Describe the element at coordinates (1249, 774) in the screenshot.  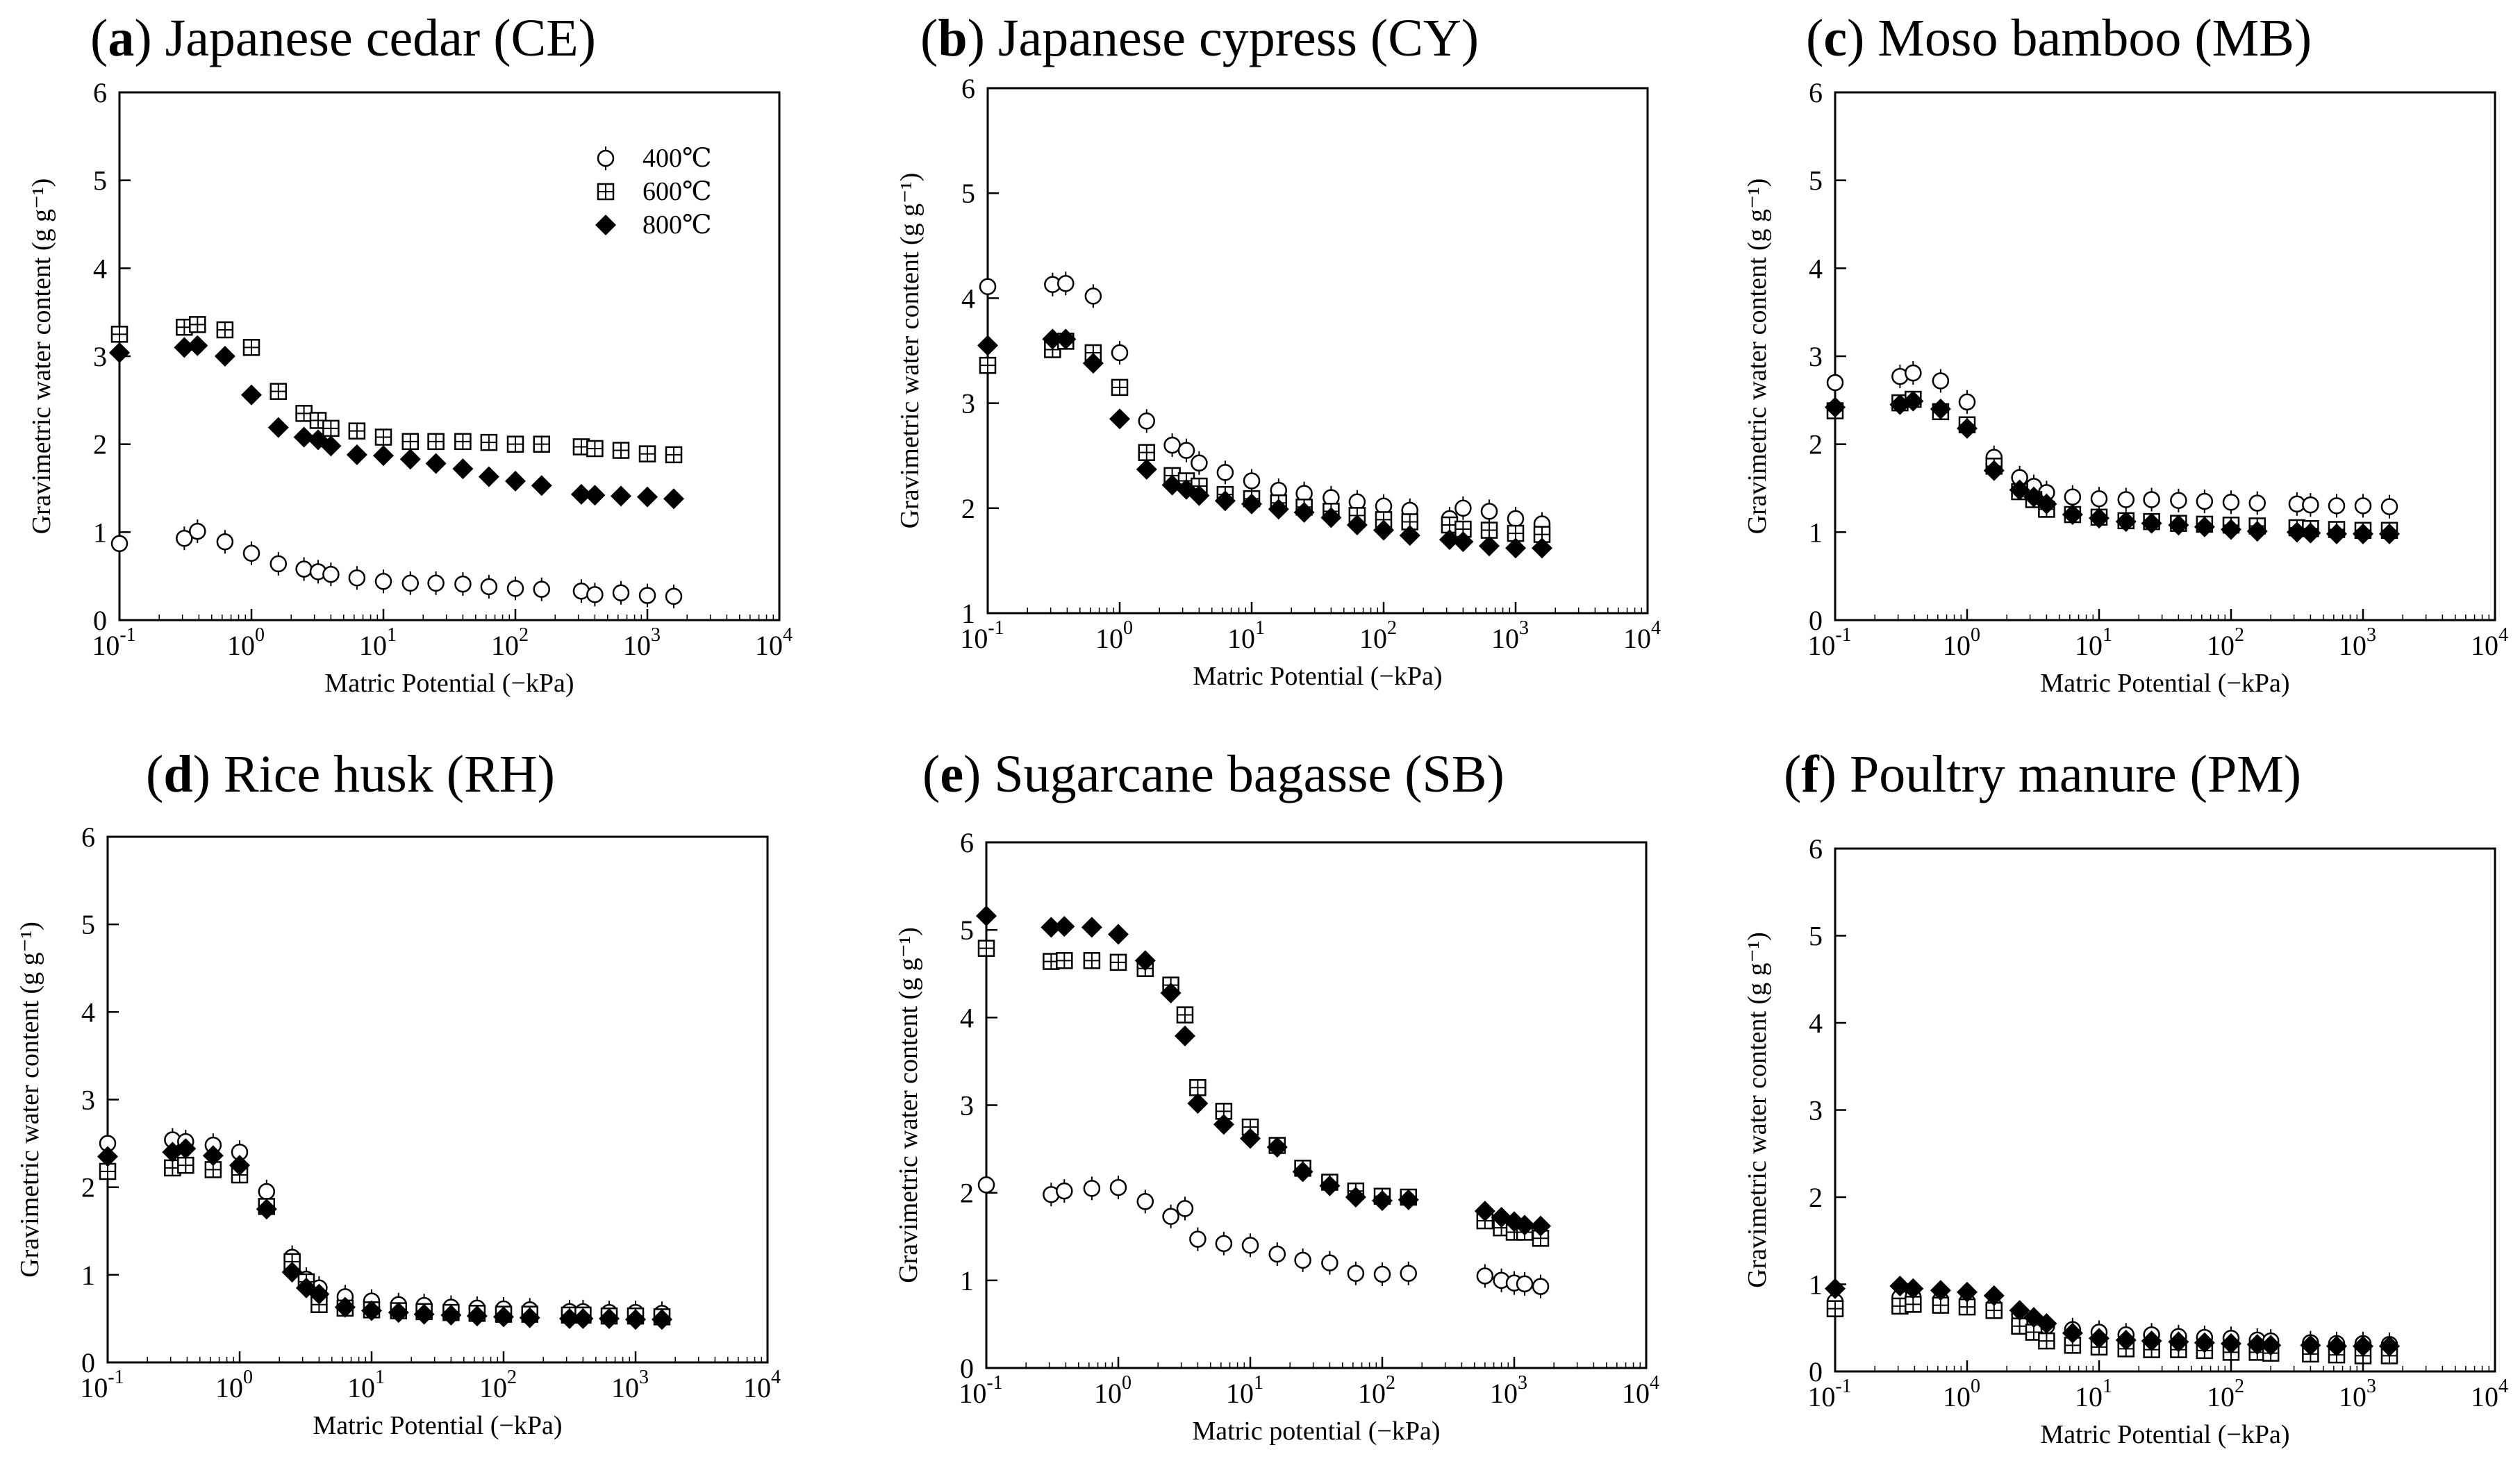
I see `panel-title-text: Sugarcane bagasse (SB)` at that location.